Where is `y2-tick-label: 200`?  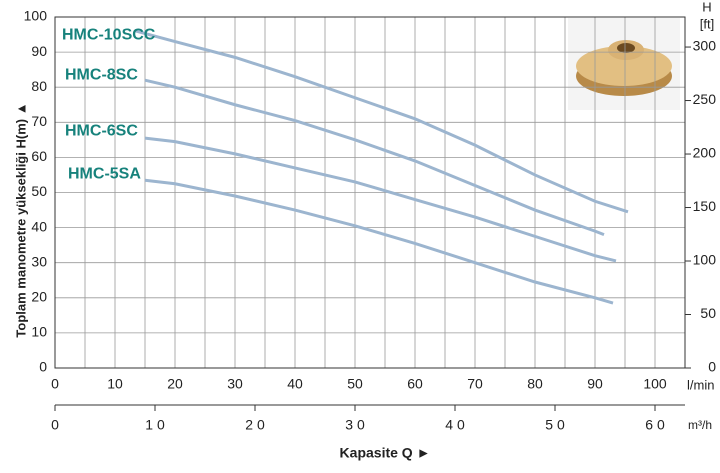 y2-tick-label: 200 is located at coordinates (705, 153).